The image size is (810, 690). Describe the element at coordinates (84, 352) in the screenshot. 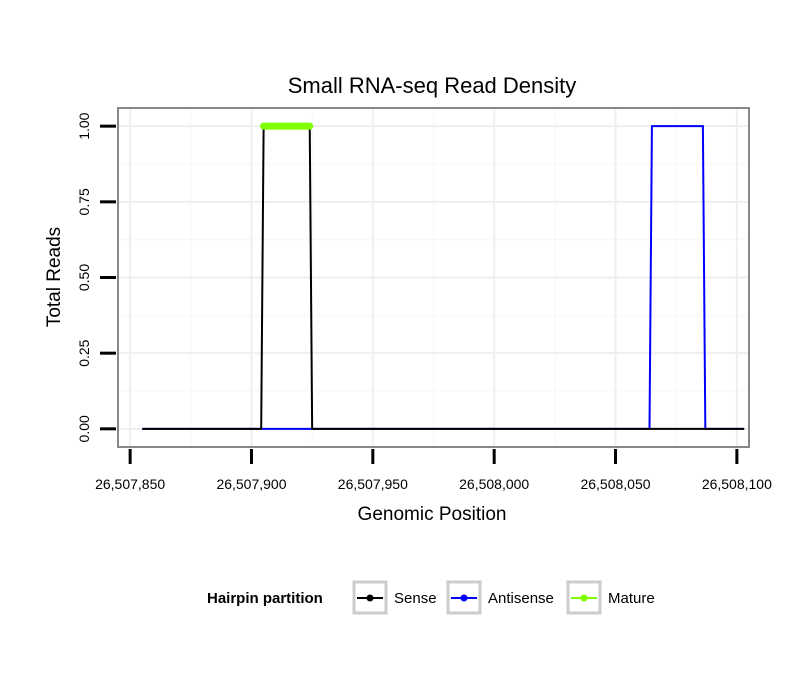

I see `y-tick-label: 0.25` at that location.